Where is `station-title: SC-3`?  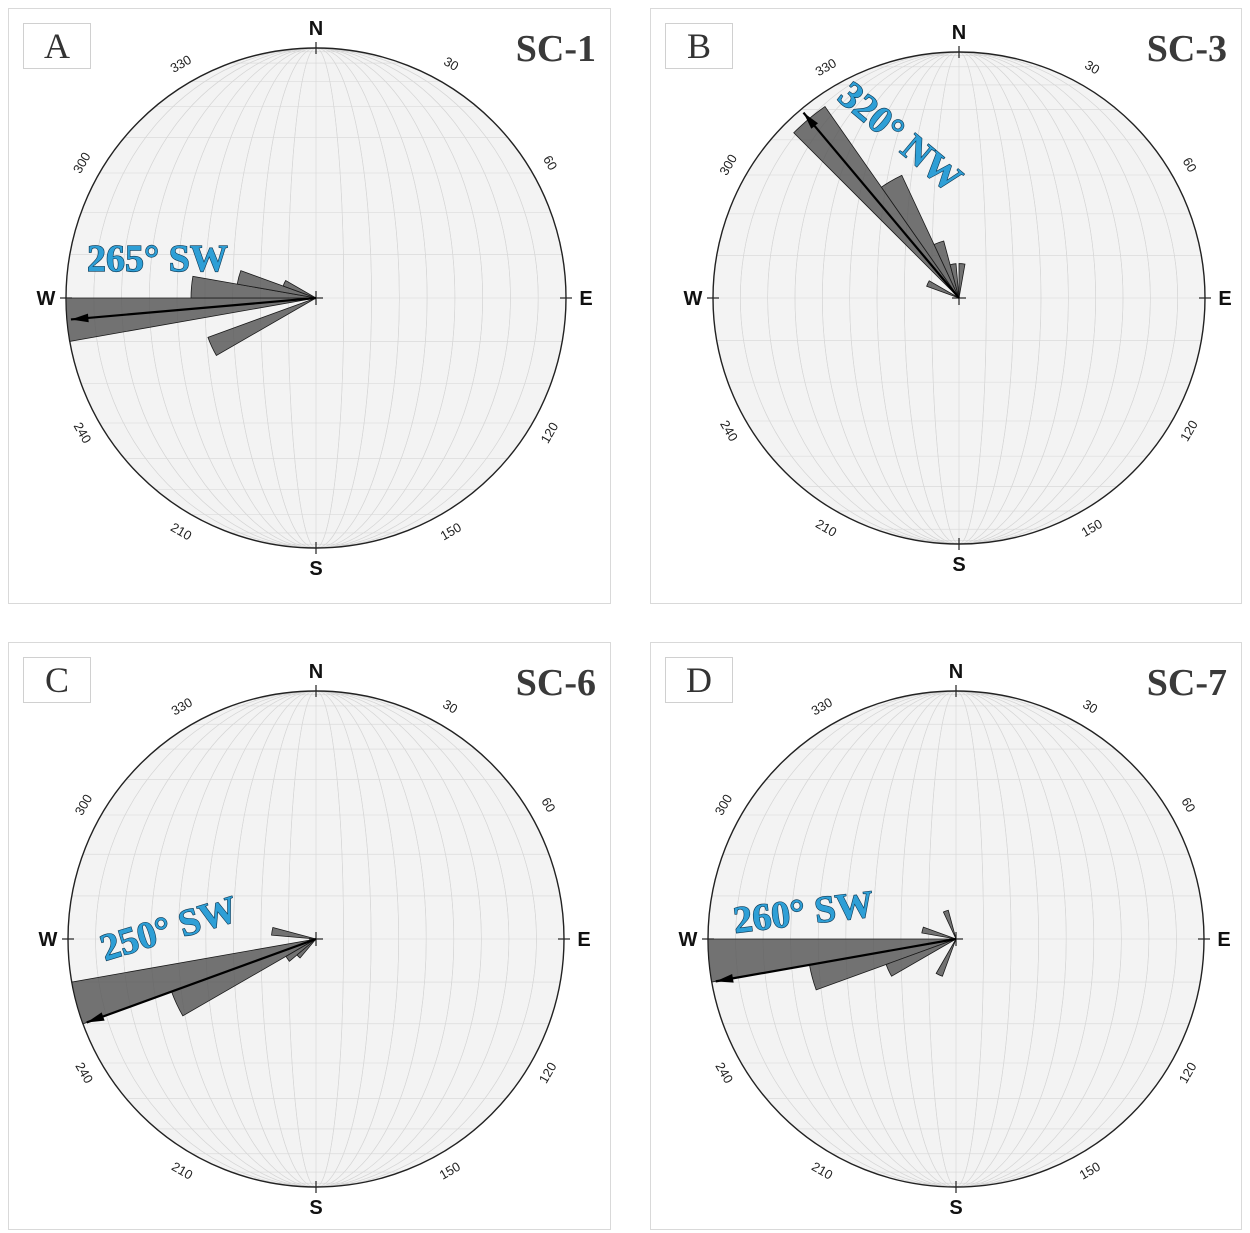 station-title: SC-3 is located at coordinates (1186, 49).